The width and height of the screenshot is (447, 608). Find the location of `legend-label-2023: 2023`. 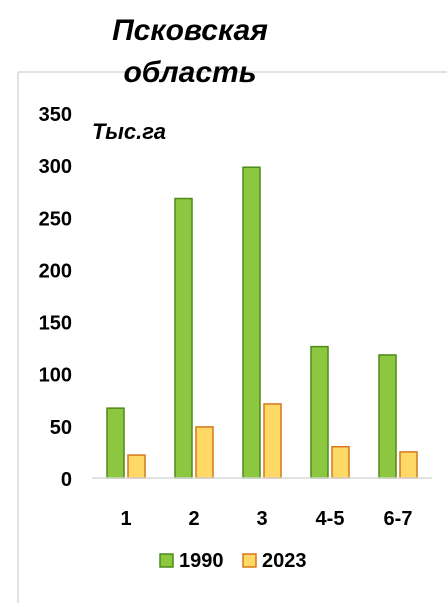

legend-label-2023: 2023 is located at coordinates (284, 561).